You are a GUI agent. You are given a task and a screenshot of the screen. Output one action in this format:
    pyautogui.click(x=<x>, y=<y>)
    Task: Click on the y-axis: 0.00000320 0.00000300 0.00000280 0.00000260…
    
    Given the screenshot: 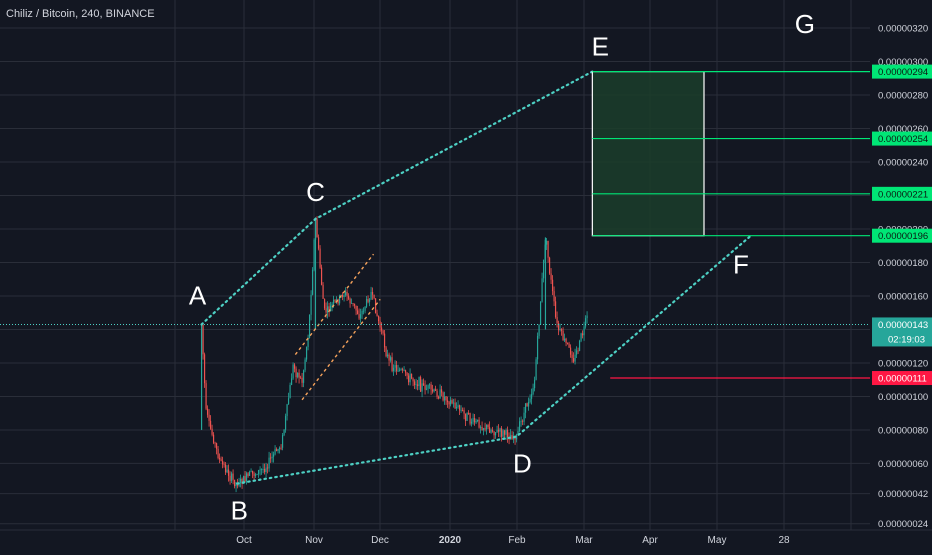 What is the action you would take?
    pyautogui.click(x=901, y=265)
    